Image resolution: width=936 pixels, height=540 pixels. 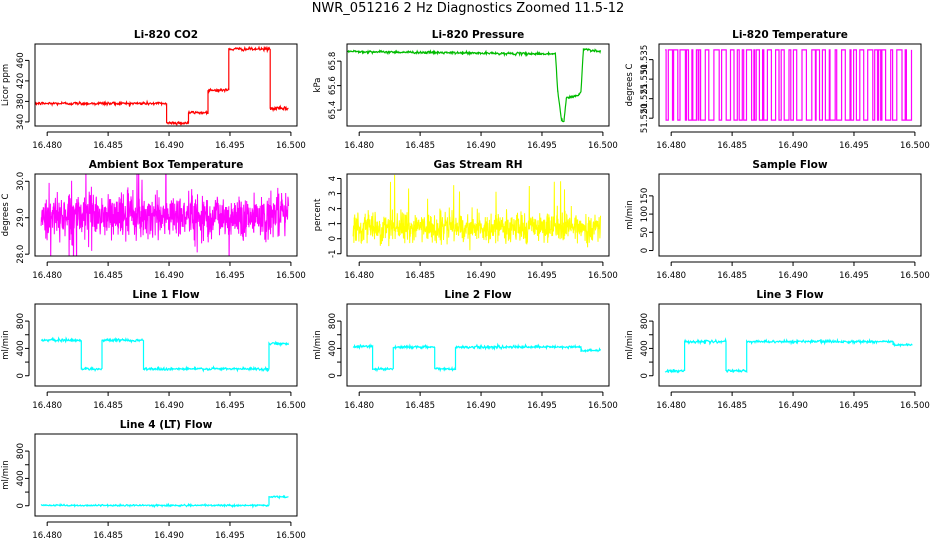 What do you see at coordinates (333, 208) in the screenshot?
I see `y-tick-label: 2` at bounding box center [333, 208].